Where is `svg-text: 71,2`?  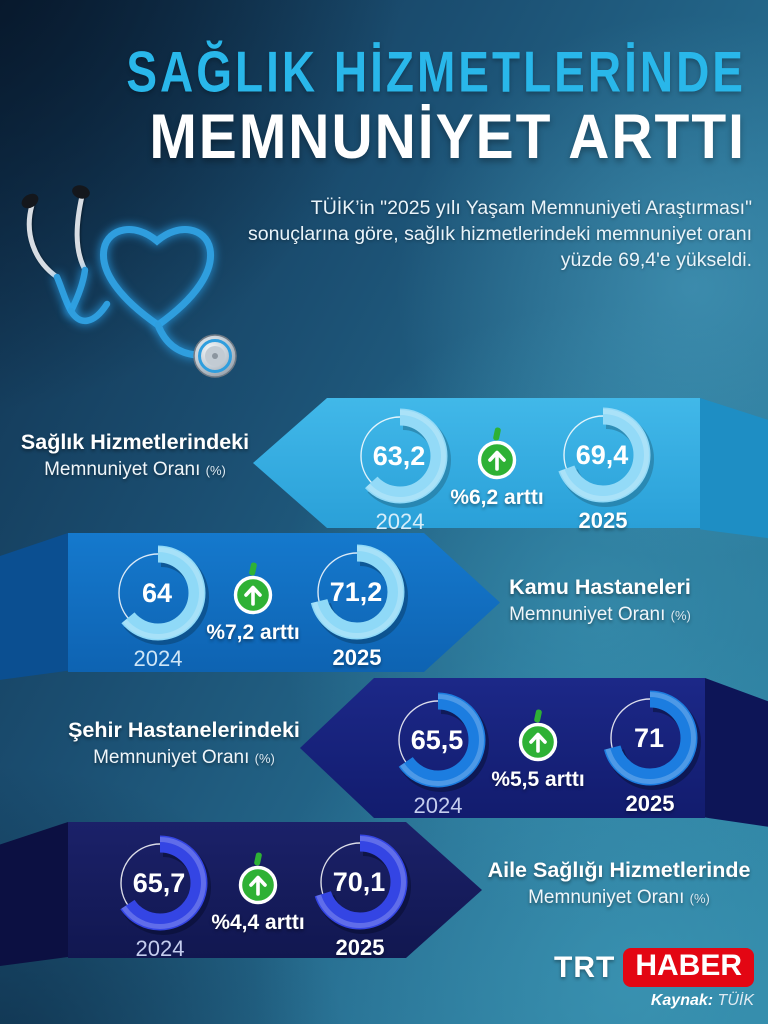
svg-text: 71,2 is located at coordinates (356, 592).